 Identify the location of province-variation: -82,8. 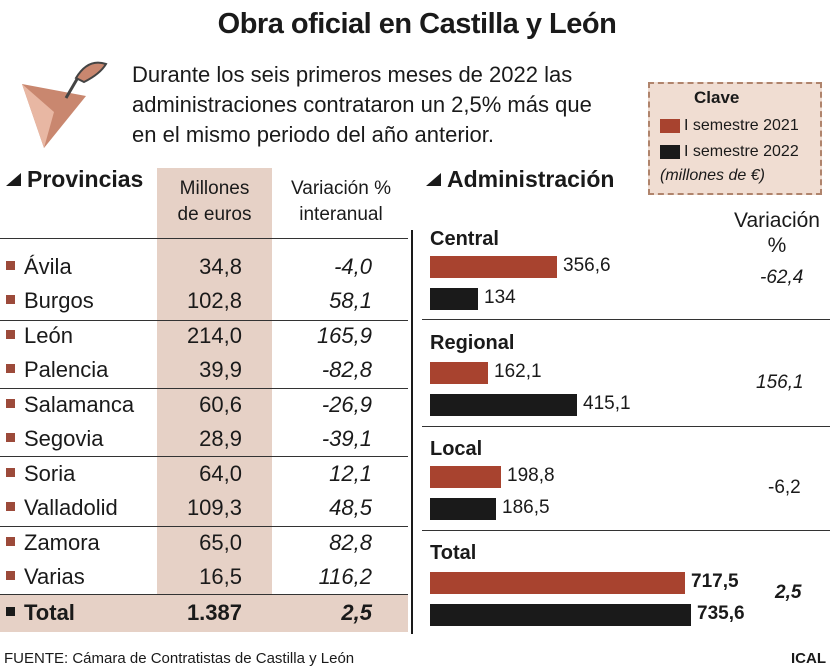
(346, 369).